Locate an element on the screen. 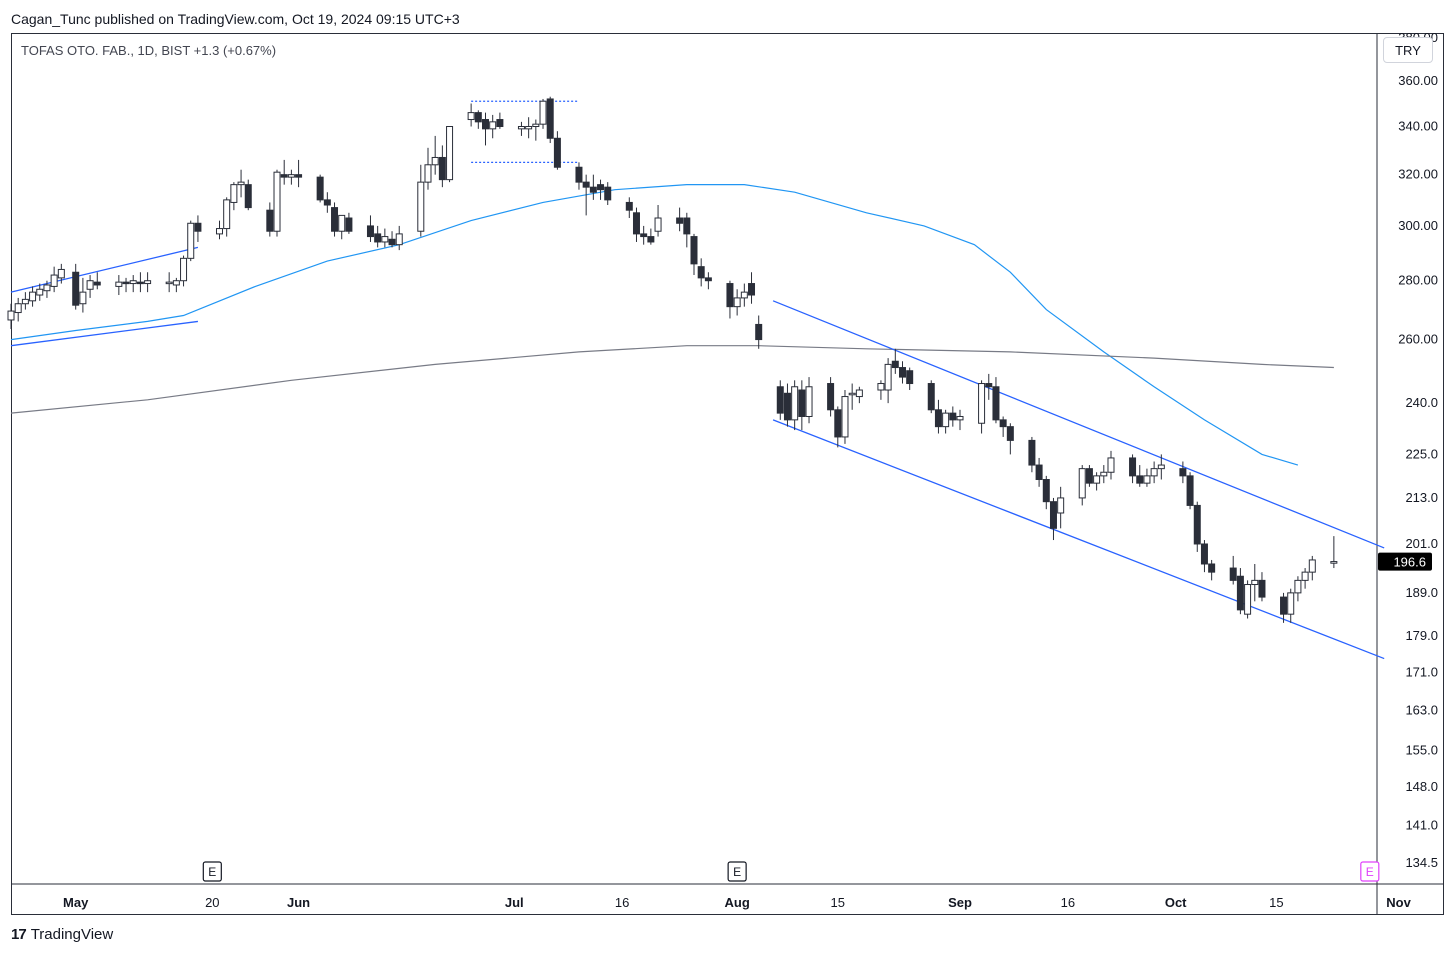 This screenshot has width=1456, height=957. price-tick-label: 300.00 is located at coordinates (1418, 225).